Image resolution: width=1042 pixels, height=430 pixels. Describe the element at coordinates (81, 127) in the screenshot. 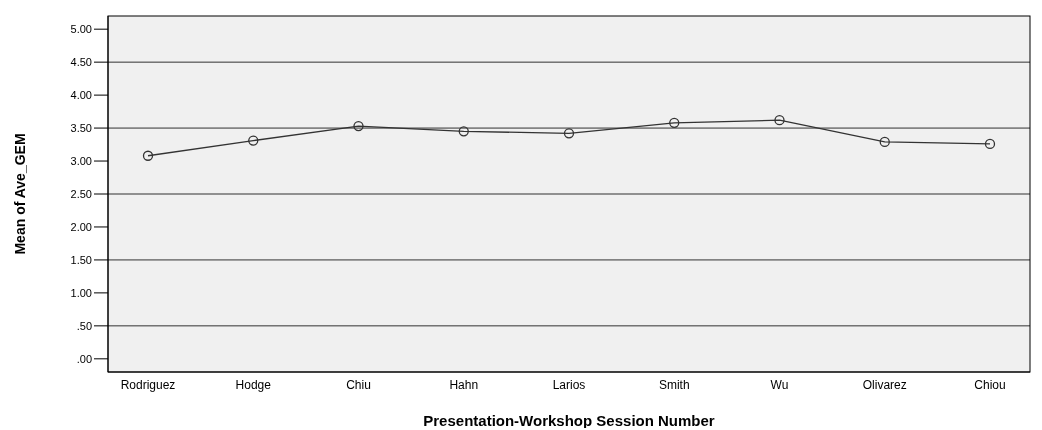

I see `y-tick-label: 3.50` at that location.